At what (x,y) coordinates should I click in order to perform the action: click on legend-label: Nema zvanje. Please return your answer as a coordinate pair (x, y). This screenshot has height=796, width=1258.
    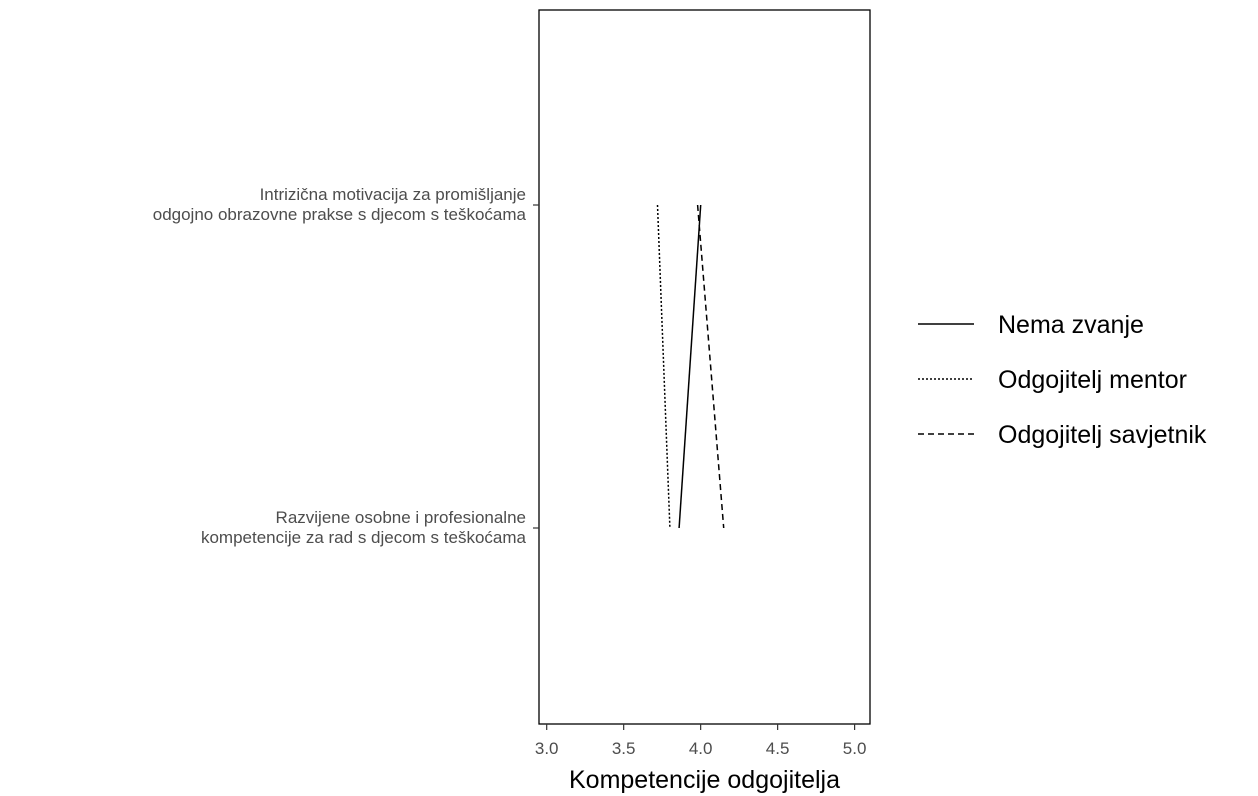
    Looking at the image, I should click on (1071, 325).